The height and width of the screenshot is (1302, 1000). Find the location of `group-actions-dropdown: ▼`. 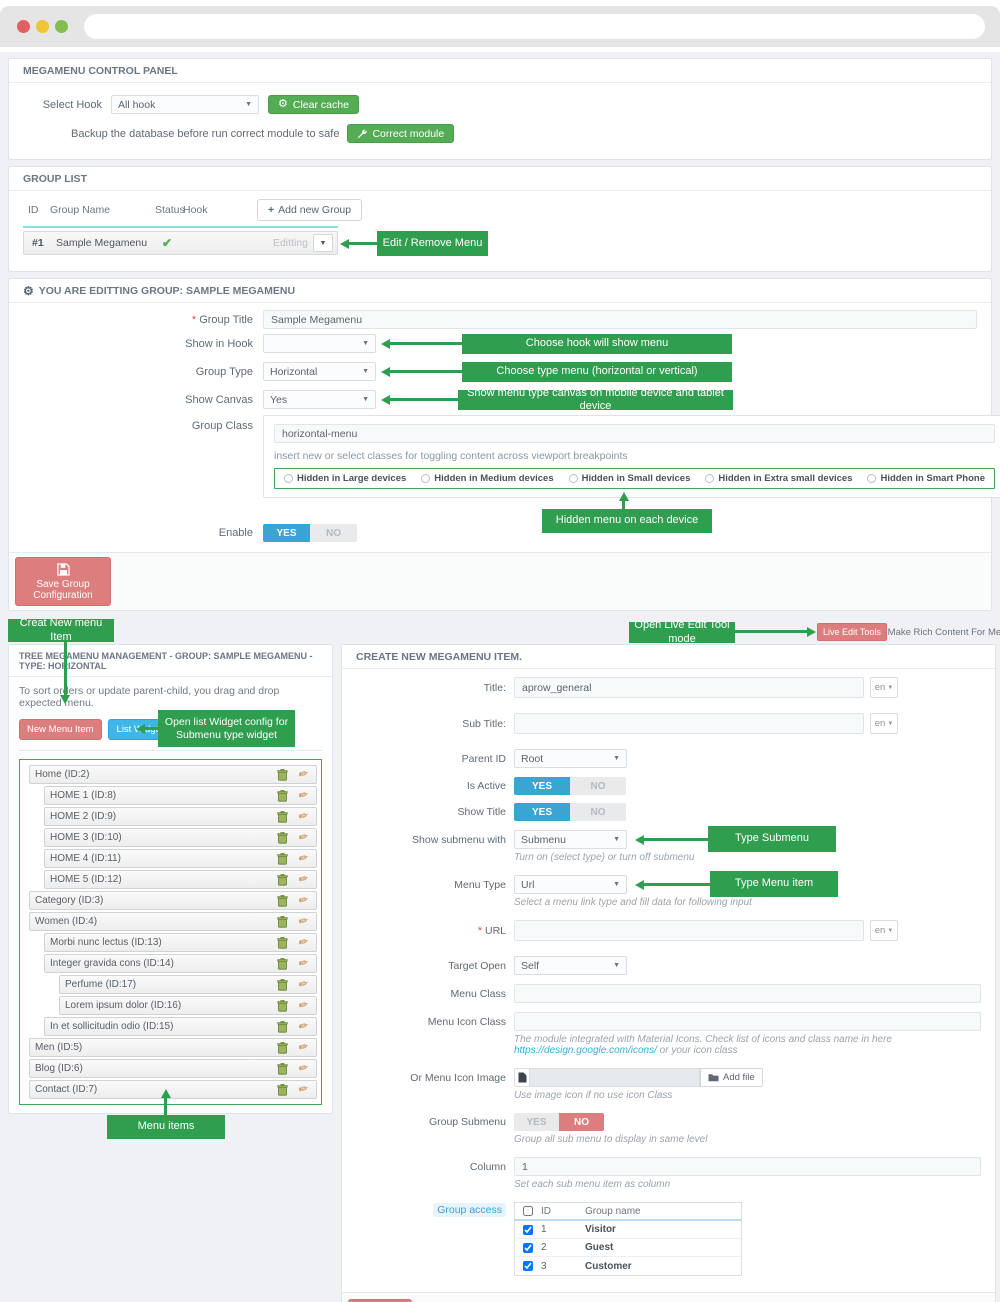

group-actions-dropdown: ▼ is located at coordinates (323, 243).